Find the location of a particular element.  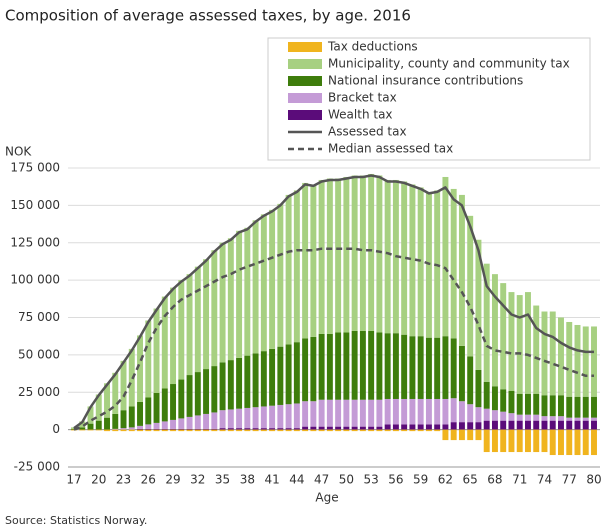

x-tick-label: 35 is located at coordinates (222, 480).